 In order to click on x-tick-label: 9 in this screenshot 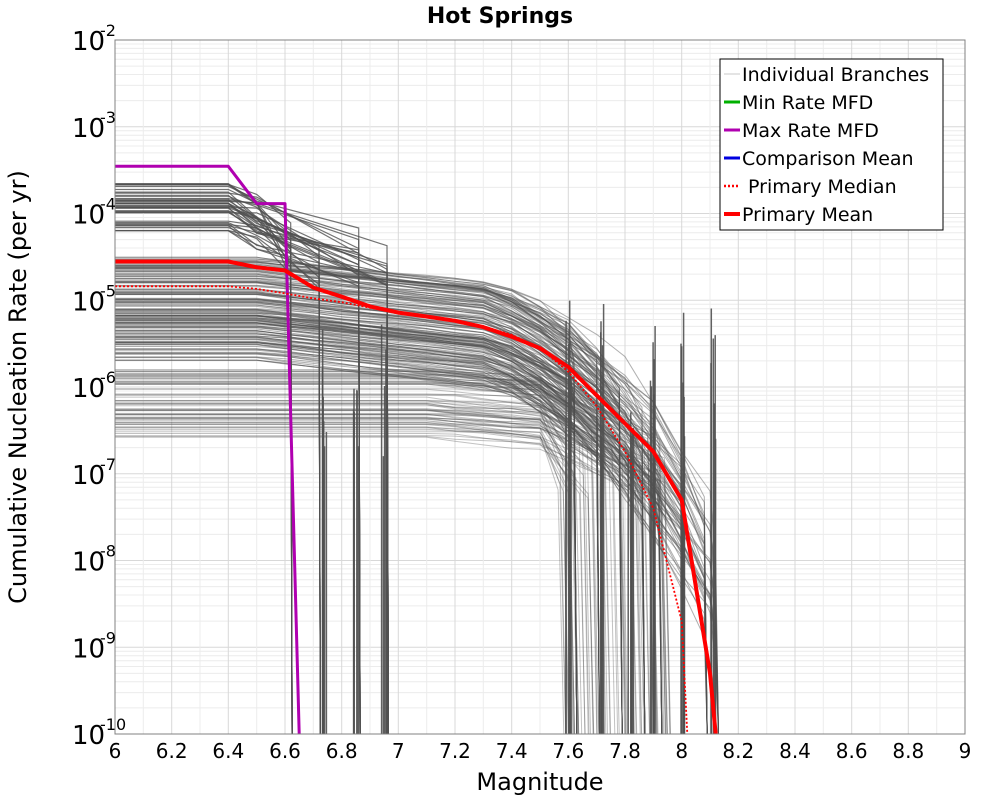, I will do `click(965, 751)`.